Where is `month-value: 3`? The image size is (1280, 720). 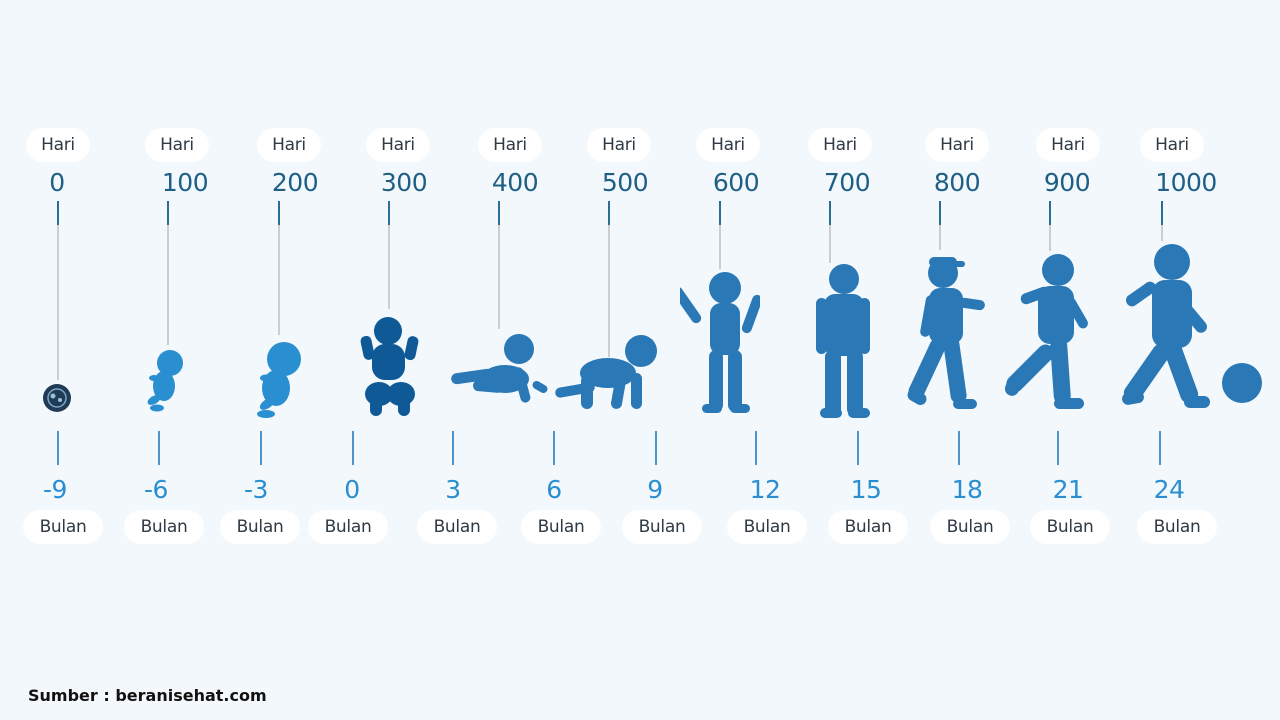 month-value: 3 is located at coordinates (453, 489).